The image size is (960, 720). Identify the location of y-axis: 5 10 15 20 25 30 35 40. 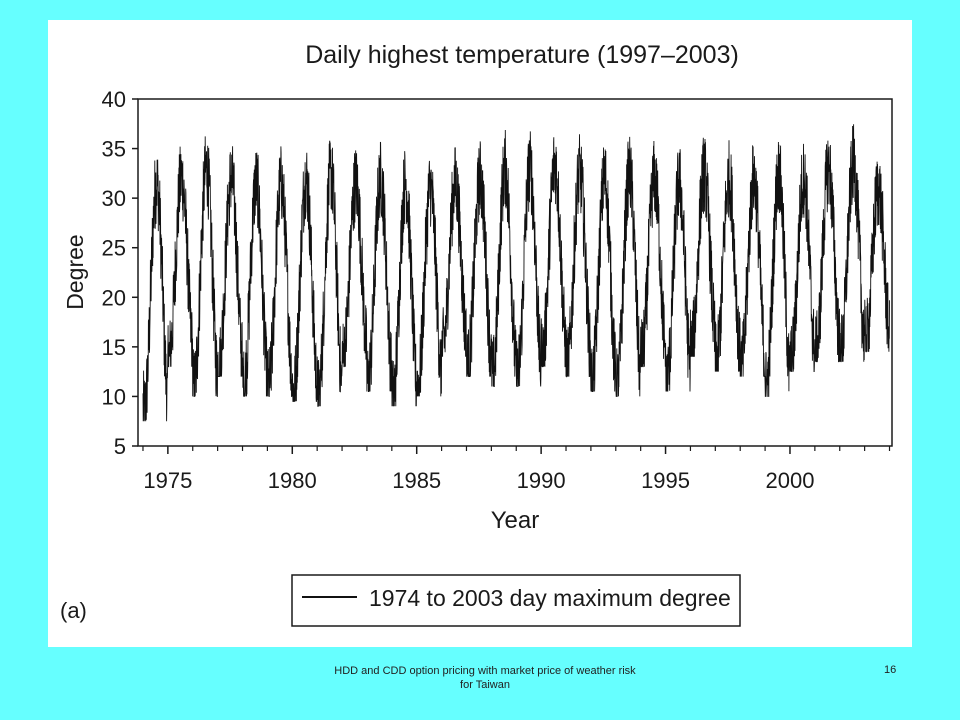
(120, 273).